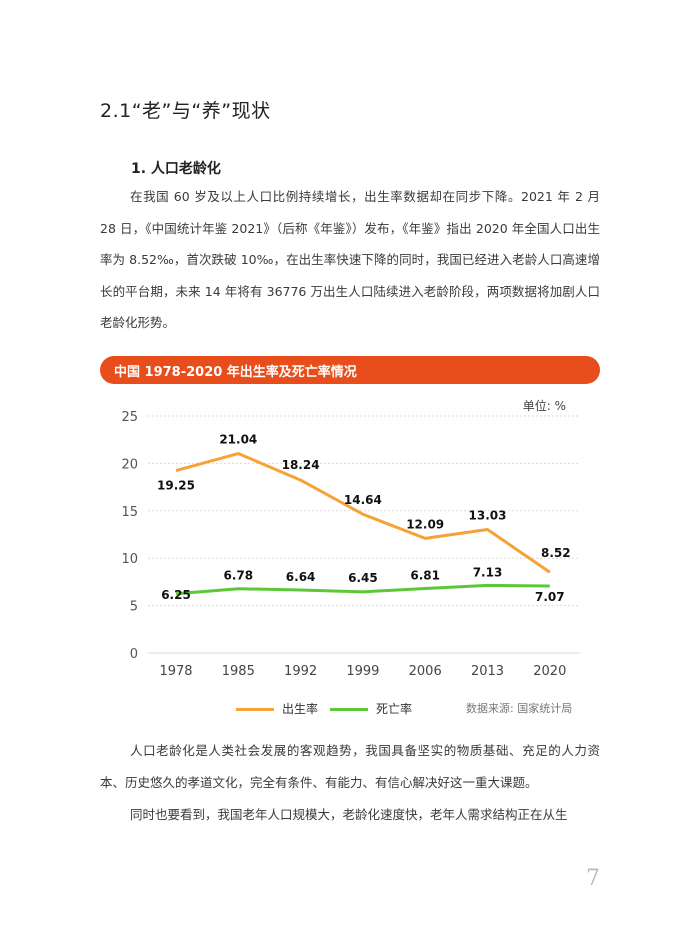 The width and height of the screenshot is (700, 949). Describe the element at coordinates (425, 671) in the screenshot. I see `x-tick-label: 2006` at that location.